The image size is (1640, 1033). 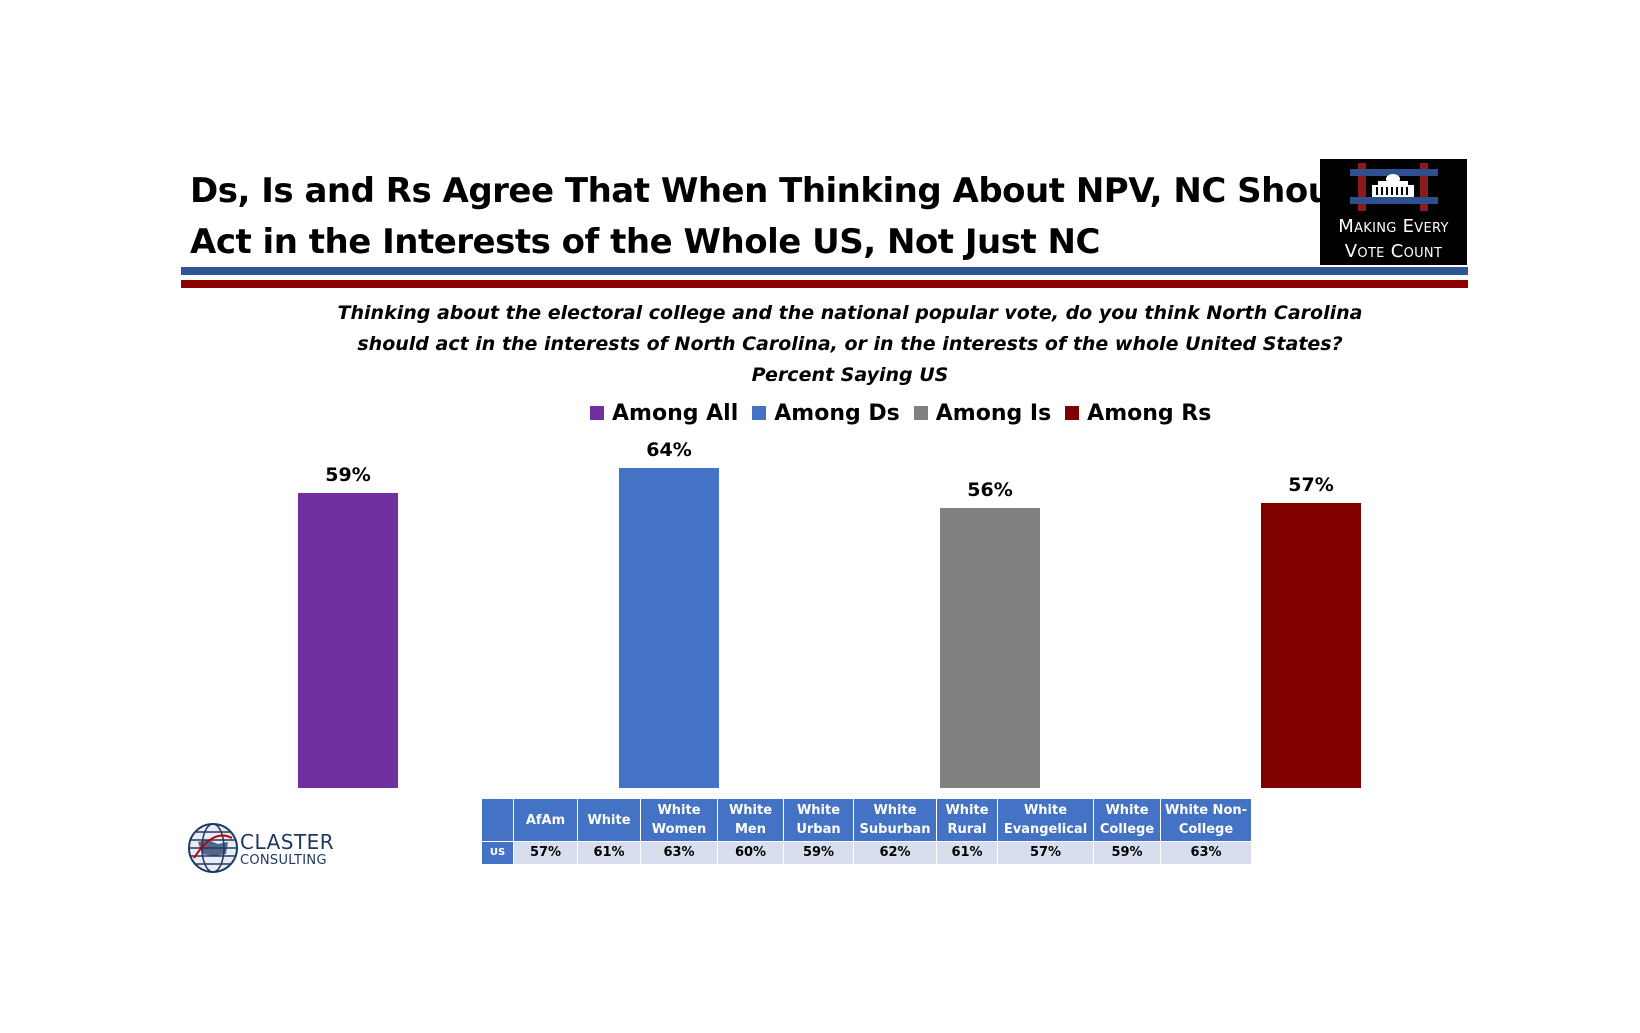 I want to click on legend-item-all: Among All, so click(x=664, y=413).